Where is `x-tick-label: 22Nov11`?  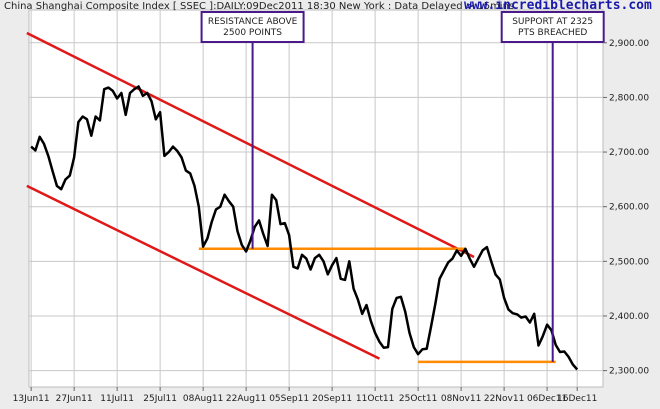
x-tick-label: 22Nov11 is located at coordinates (504, 399).